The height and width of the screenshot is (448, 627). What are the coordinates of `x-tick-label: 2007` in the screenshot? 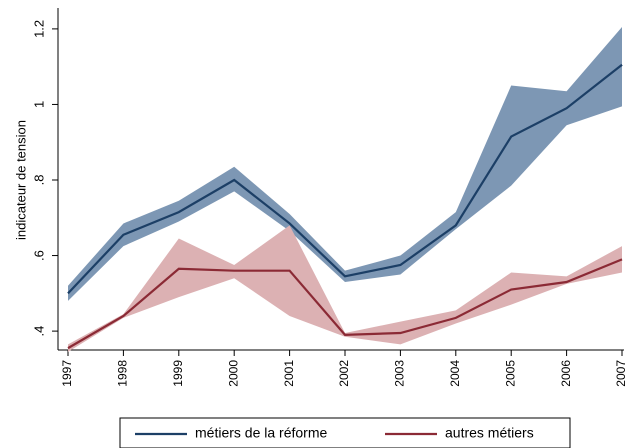 It's located at (620, 373).